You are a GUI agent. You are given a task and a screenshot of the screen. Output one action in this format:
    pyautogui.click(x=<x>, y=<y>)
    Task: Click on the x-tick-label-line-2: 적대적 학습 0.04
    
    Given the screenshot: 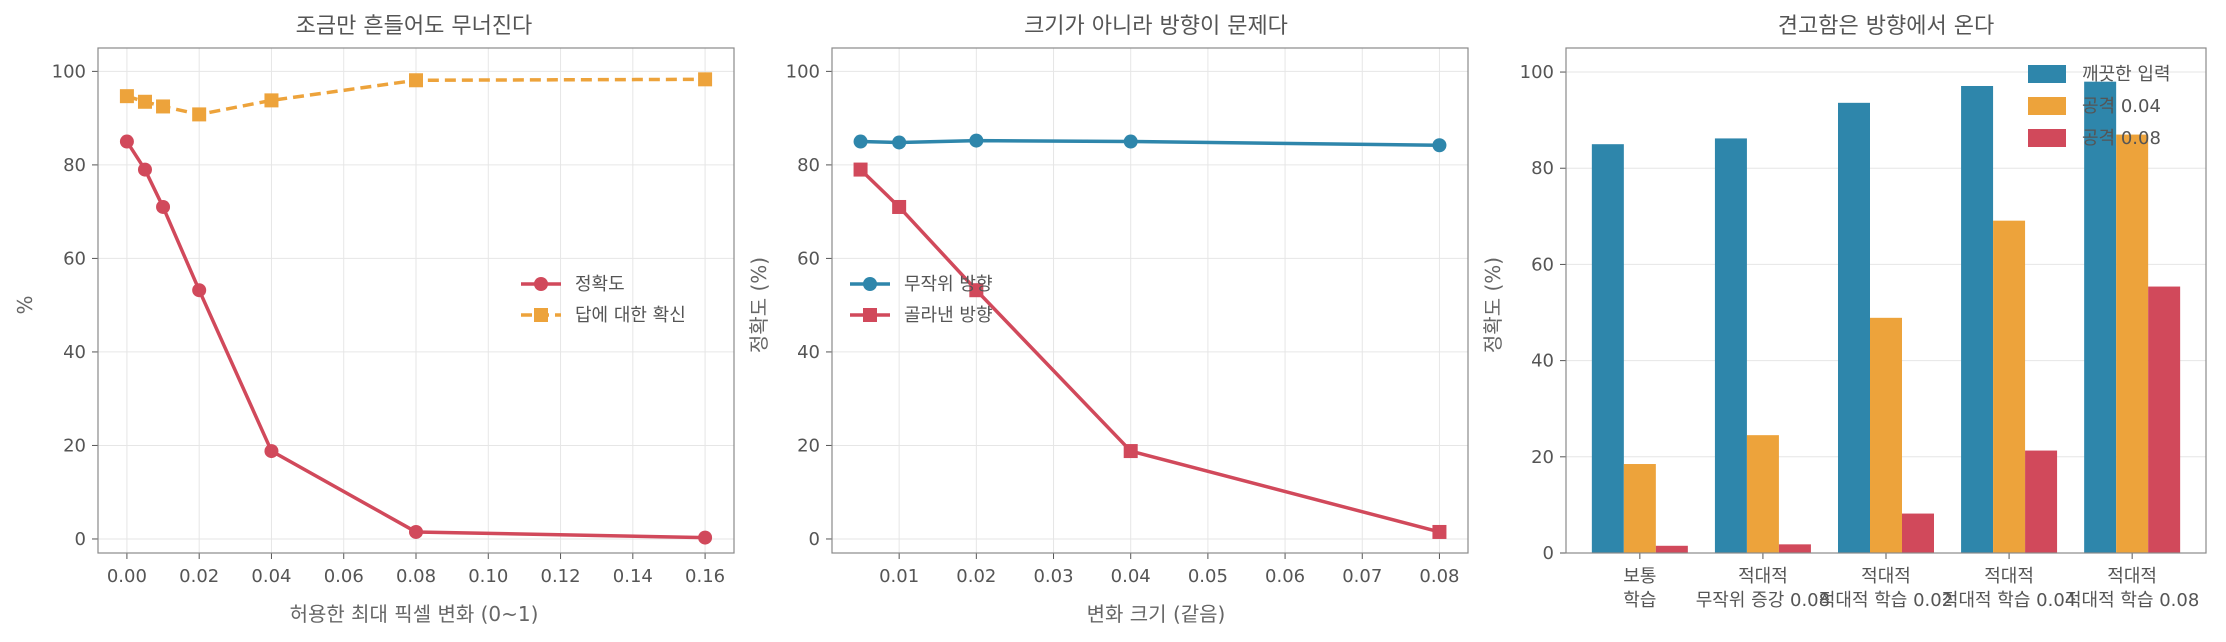 What is the action you would take?
    pyautogui.click(x=2009, y=600)
    